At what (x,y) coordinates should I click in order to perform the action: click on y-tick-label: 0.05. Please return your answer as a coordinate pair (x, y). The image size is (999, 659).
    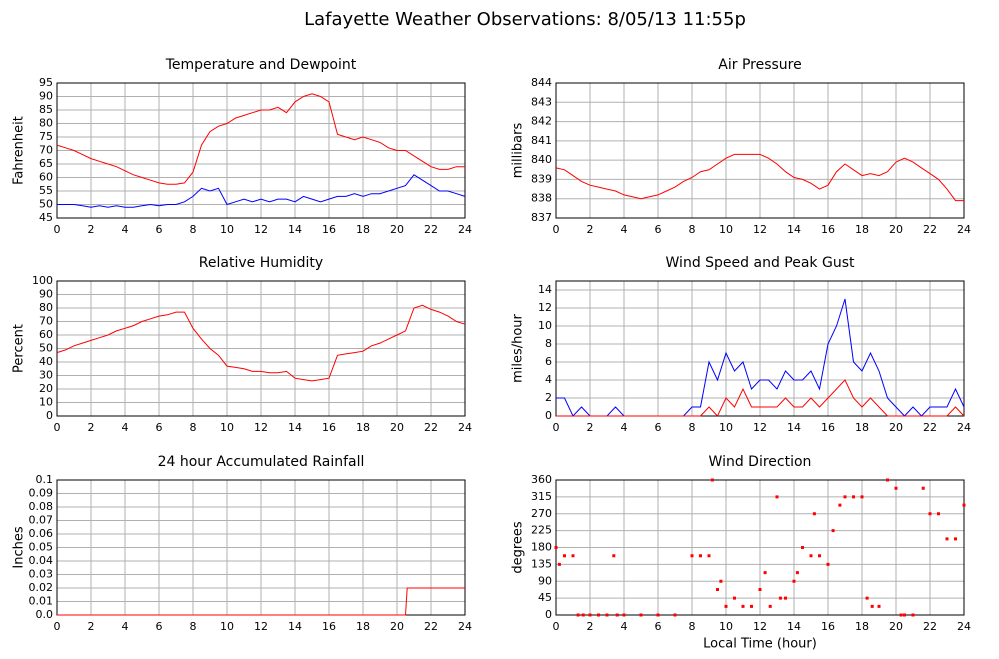
    Looking at the image, I should click on (41, 547).